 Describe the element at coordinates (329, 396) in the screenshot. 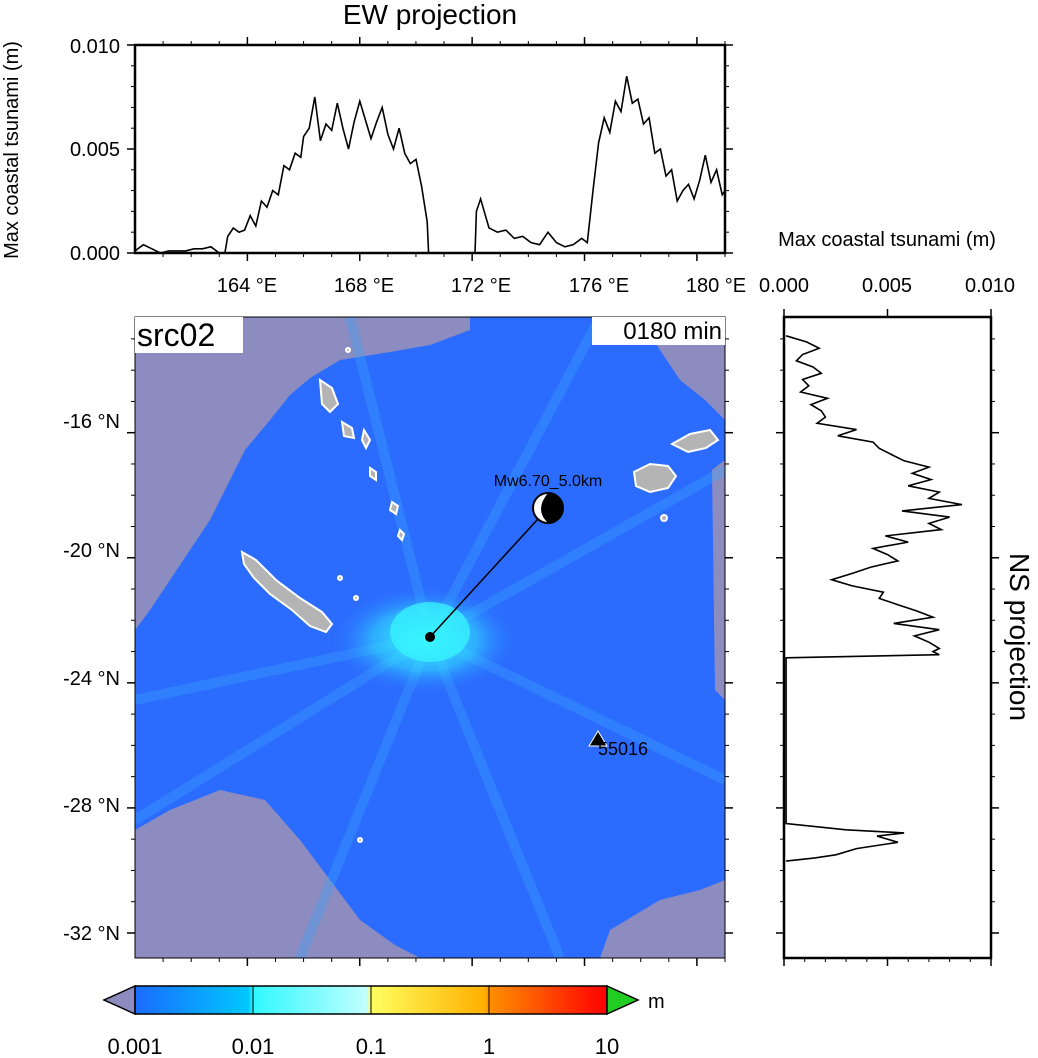

I see `island-vanuatu-north` at that location.